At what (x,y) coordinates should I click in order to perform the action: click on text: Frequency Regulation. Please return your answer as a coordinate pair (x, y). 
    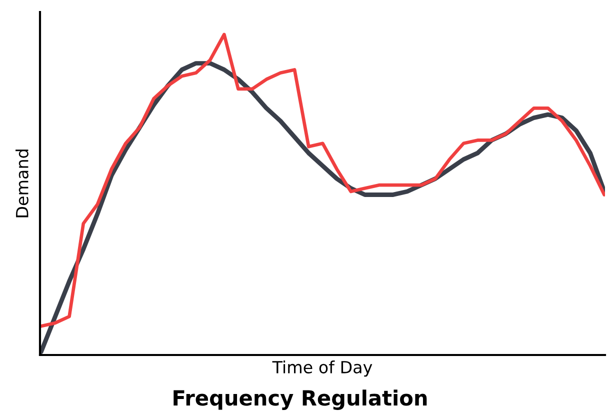
    Looking at the image, I should click on (300, 400).